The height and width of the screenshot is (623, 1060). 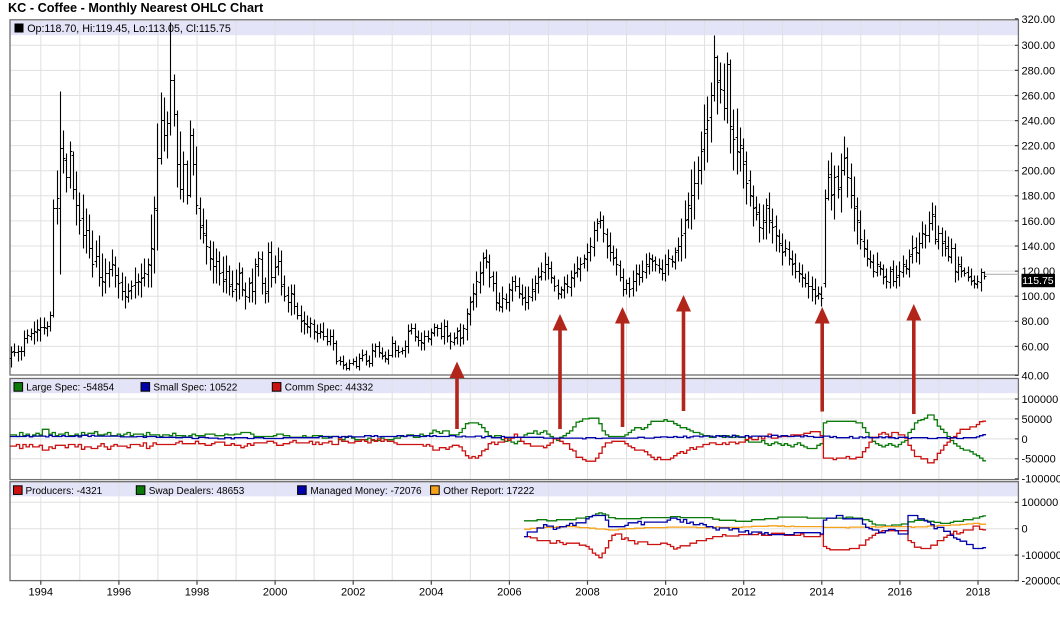 What do you see at coordinates (1037, 420) in the screenshot?
I see `svg-text: 50000` at bounding box center [1037, 420].